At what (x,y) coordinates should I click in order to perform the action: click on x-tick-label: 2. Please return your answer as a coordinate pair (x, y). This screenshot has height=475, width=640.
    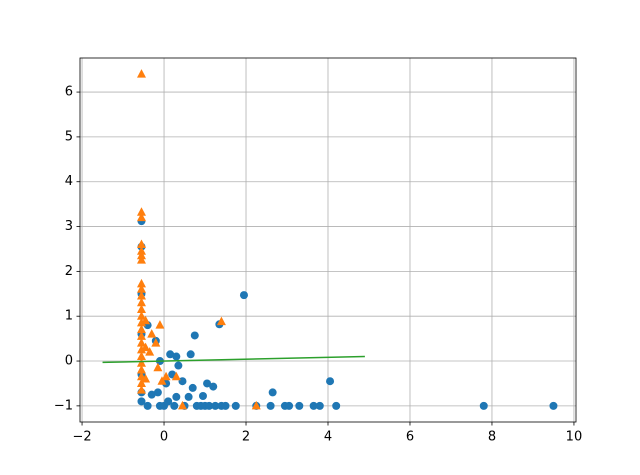
    Looking at the image, I should click on (246, 437).